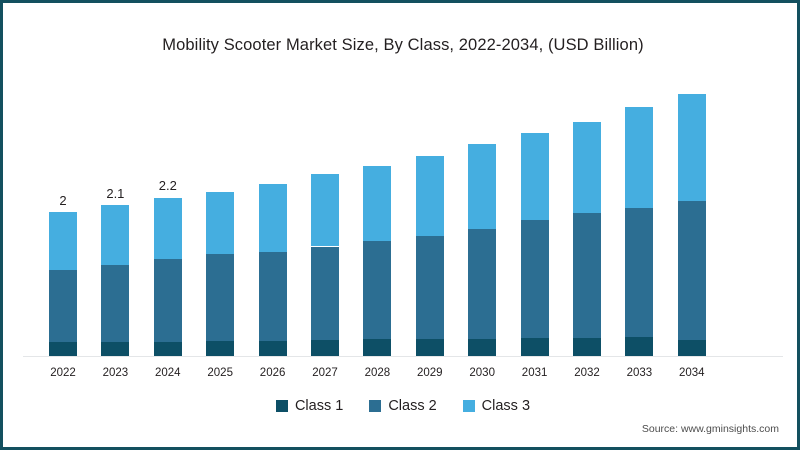 The width and height of the screenshot is (800, 450). Describe the element at coordinates (115, 193) in the screenshot. I see `bar-value-label: 2.1` at that location.